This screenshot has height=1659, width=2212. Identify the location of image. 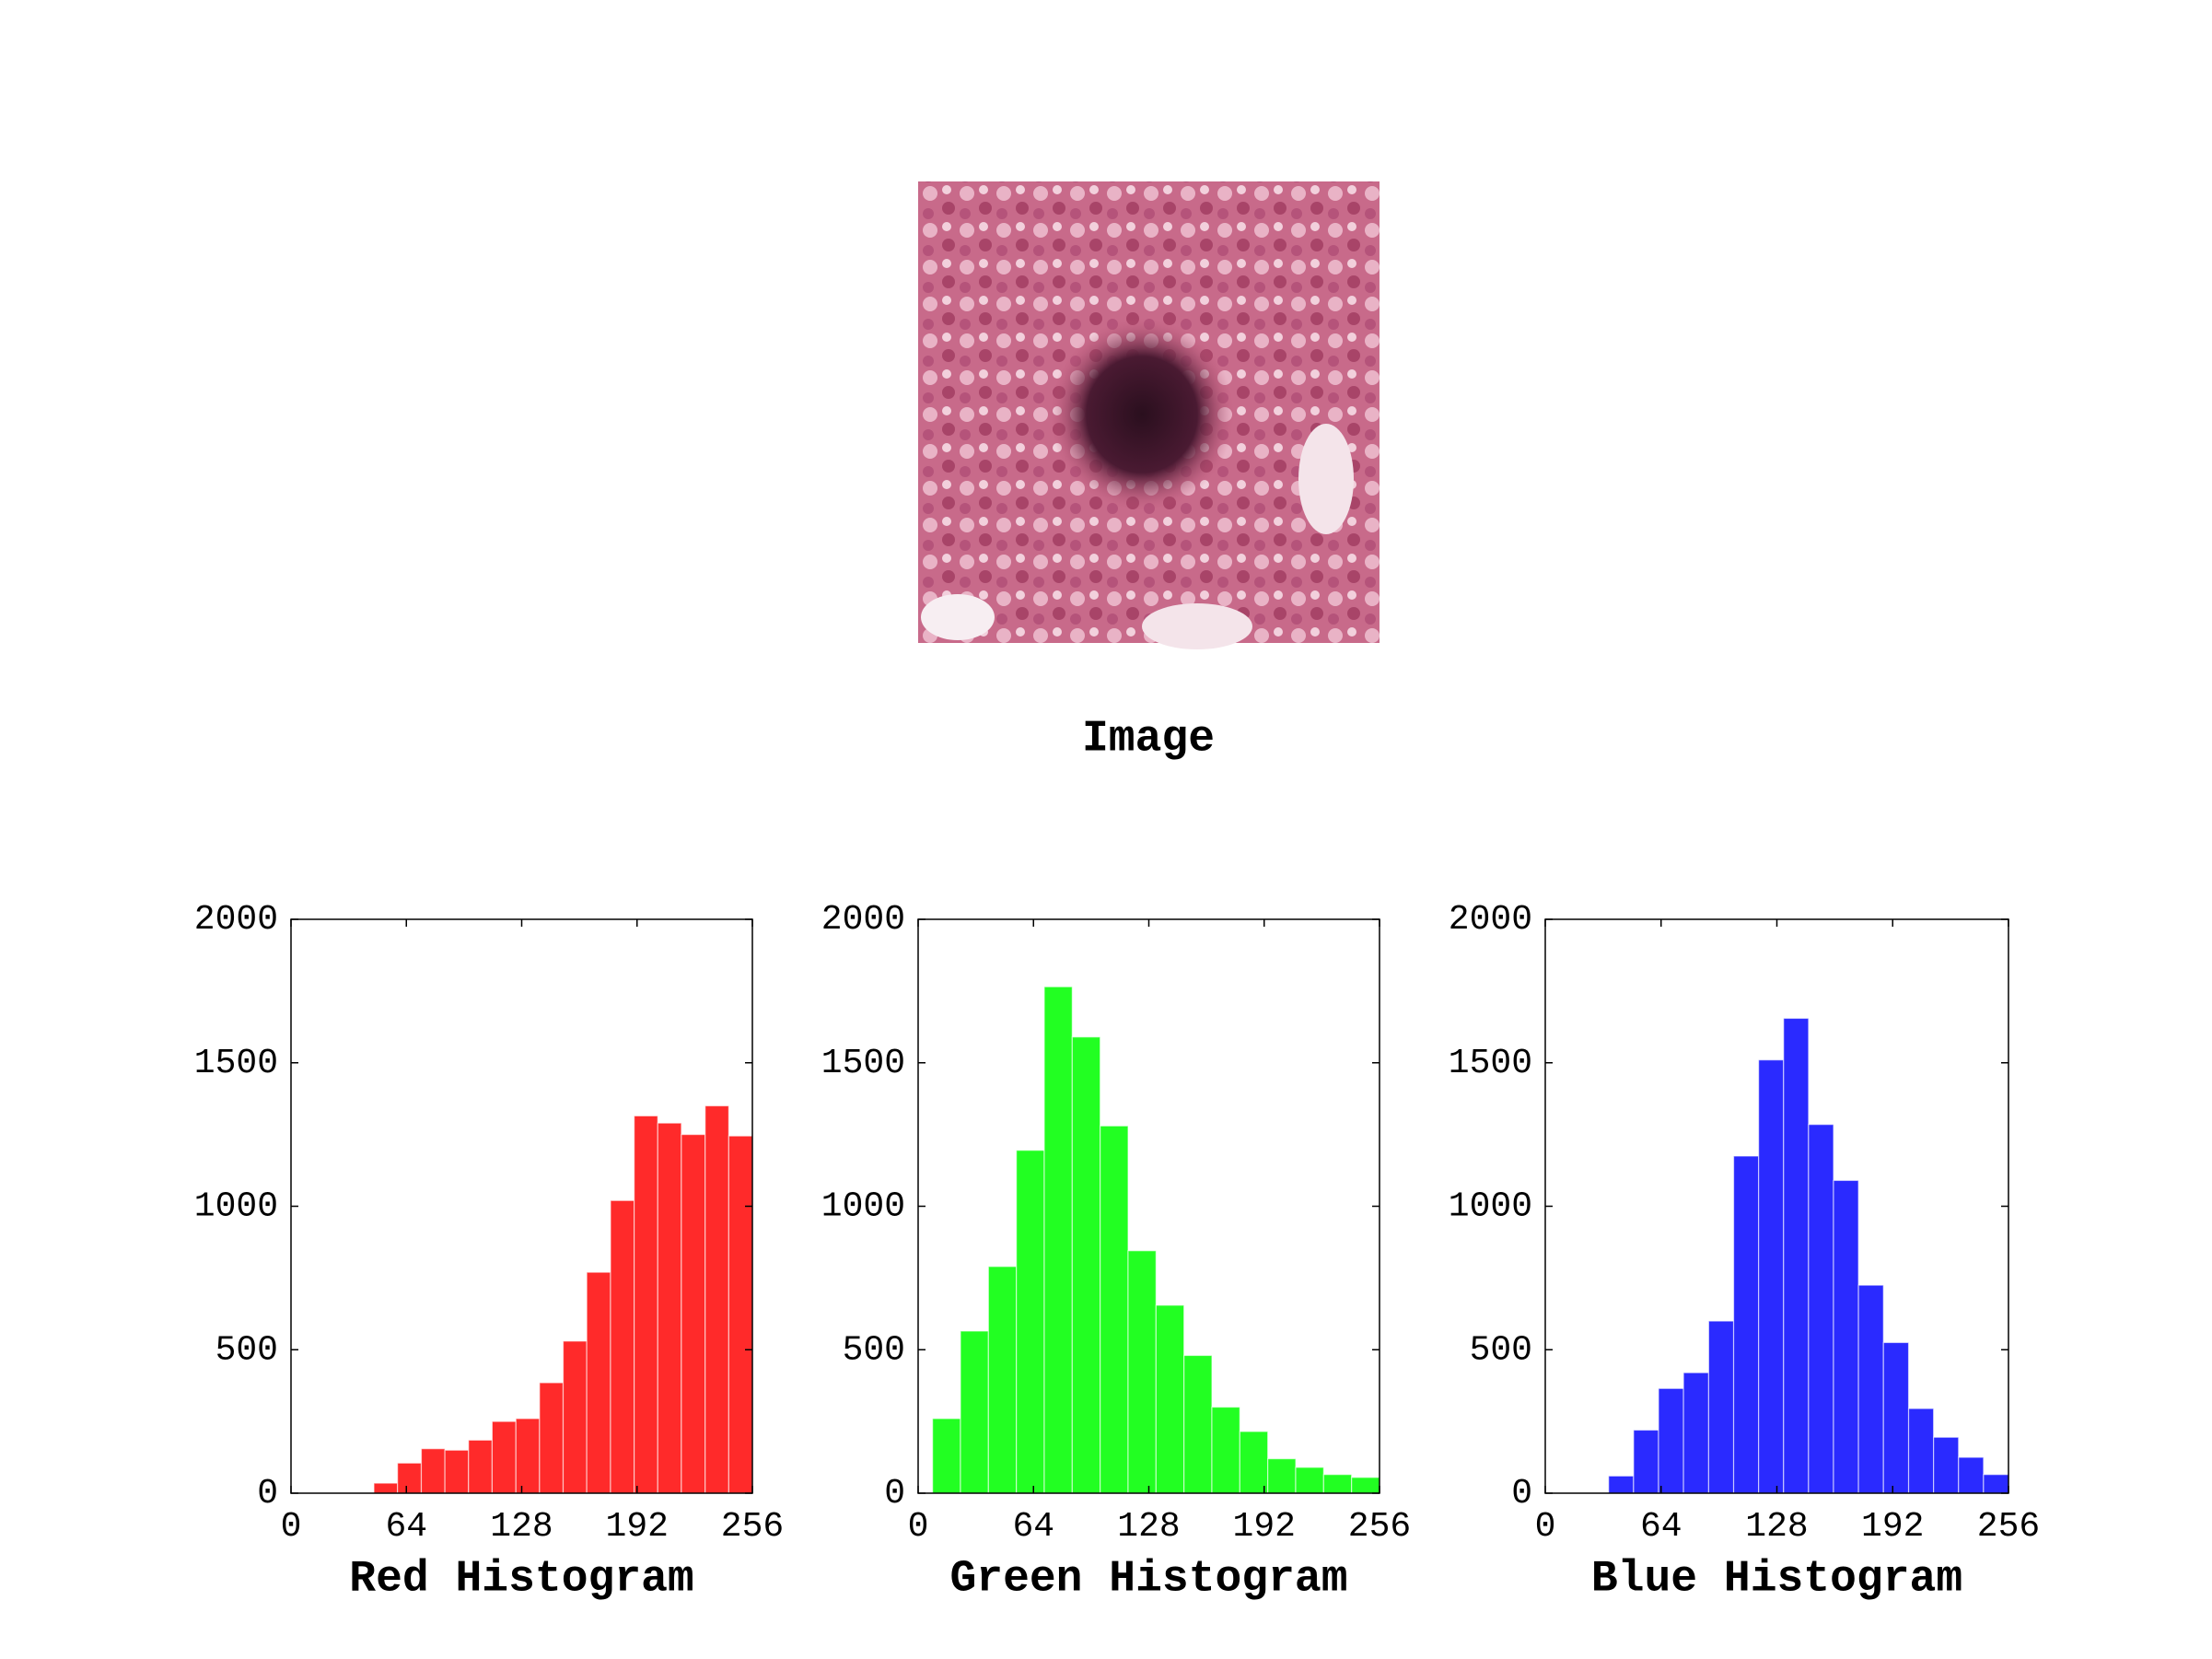
(1149, 415).